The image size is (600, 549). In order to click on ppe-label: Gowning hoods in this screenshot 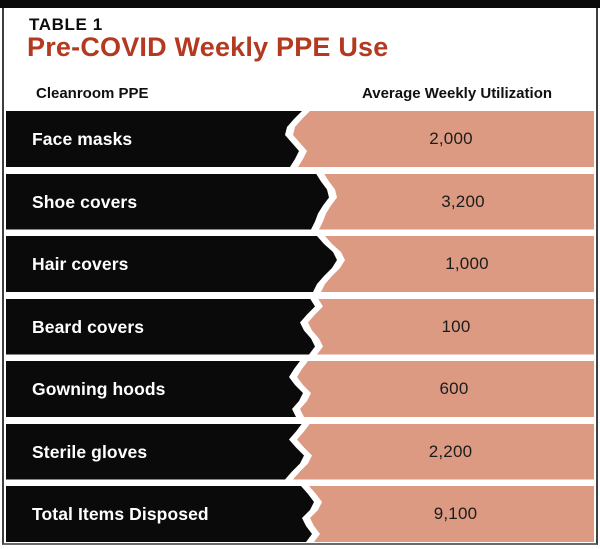, I will do `click(99, 389)`.